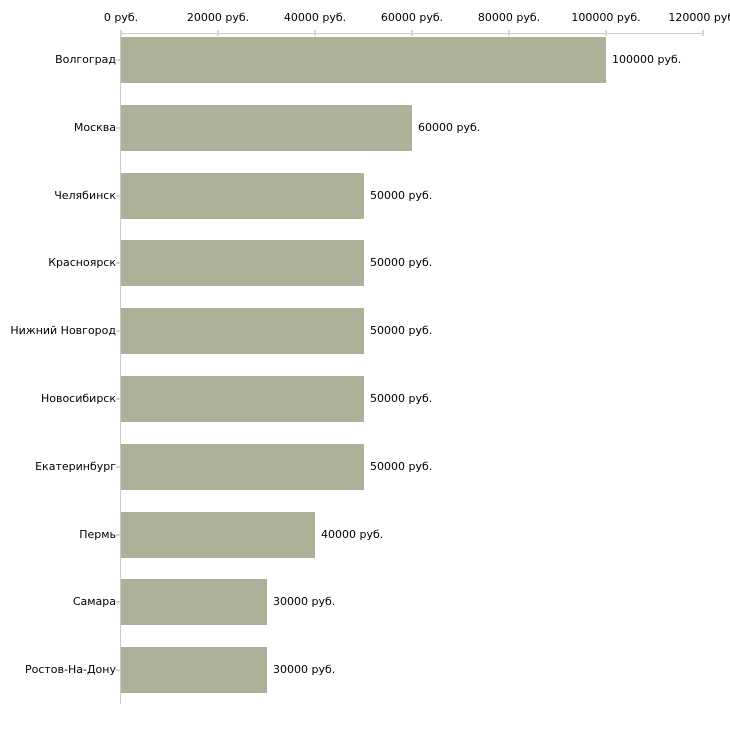  What do you see at coordinates (647, 59) in the screenshot?
I see `value-label: 100000 руб.` at bounding box center [647, 59].